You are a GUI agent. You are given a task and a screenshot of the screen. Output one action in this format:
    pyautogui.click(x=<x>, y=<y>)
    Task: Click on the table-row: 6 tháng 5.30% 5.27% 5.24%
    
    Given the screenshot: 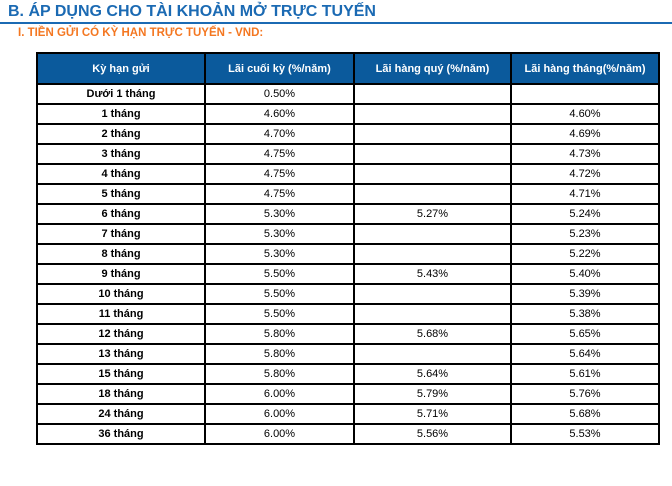 What is the action you would take?
    pyautogui.click(x=348, y=214)
    